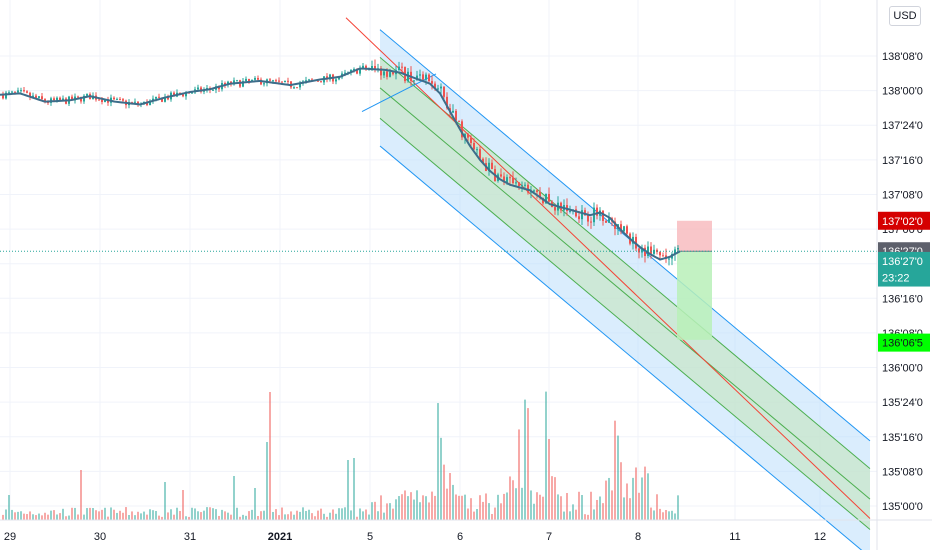 The image size is (932, 550). What do you see at coordinates (694, 280) in the screenshot?
I see `short-position-tool` at bounding box center [694, 280].